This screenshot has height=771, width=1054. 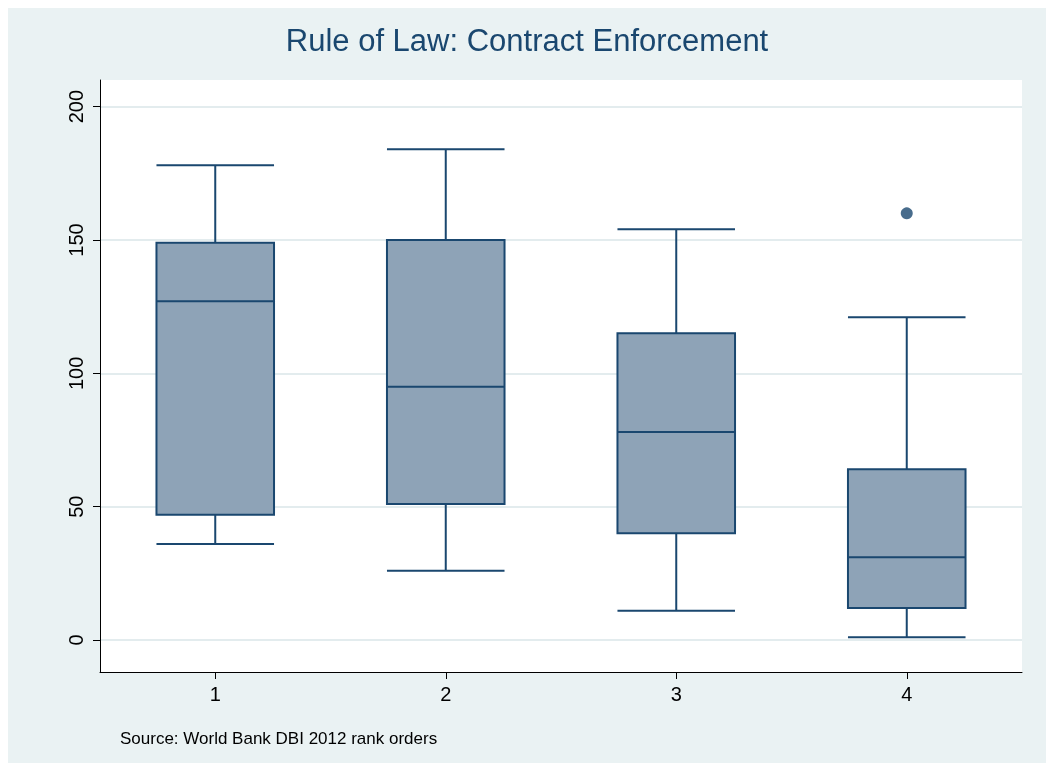 I want to click on y-tick-label: 100, so click(x=76, y=373).